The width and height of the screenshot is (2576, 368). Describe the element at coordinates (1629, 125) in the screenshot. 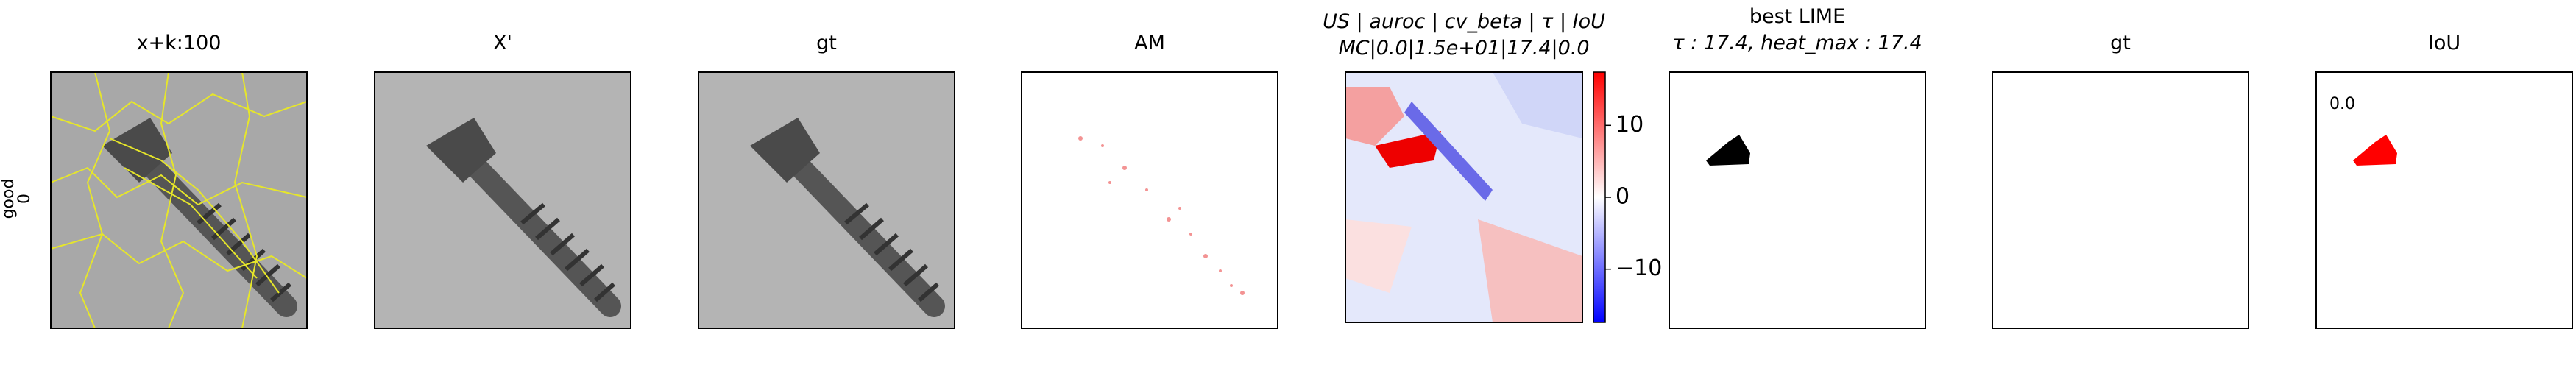

I see `colorbar-tick-label: 10` at that location.